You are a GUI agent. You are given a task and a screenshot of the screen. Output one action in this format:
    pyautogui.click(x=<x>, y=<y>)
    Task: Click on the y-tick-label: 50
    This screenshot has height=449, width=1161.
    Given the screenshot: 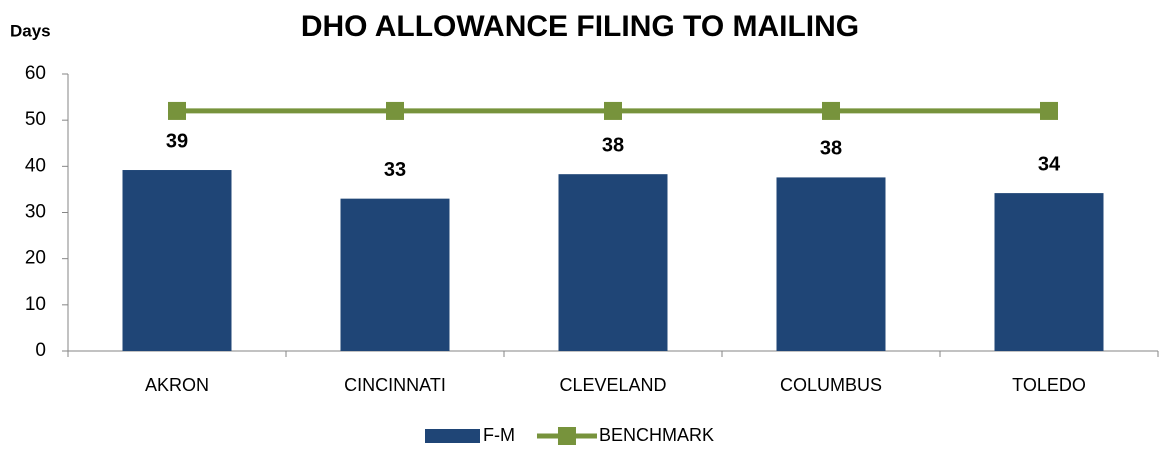 What is the action you would take?
    pyautogui.click(x=35, y=119)
    